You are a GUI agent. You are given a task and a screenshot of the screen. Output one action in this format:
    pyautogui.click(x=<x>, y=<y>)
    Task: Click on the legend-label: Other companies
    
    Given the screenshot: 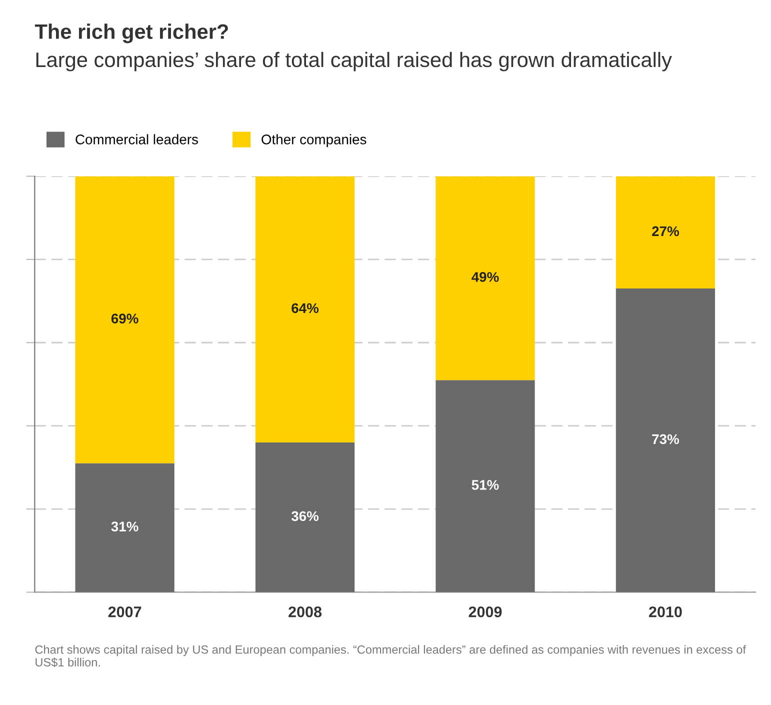 What is the action you would take?
    pyautogui.click(x=314, y=141)
    